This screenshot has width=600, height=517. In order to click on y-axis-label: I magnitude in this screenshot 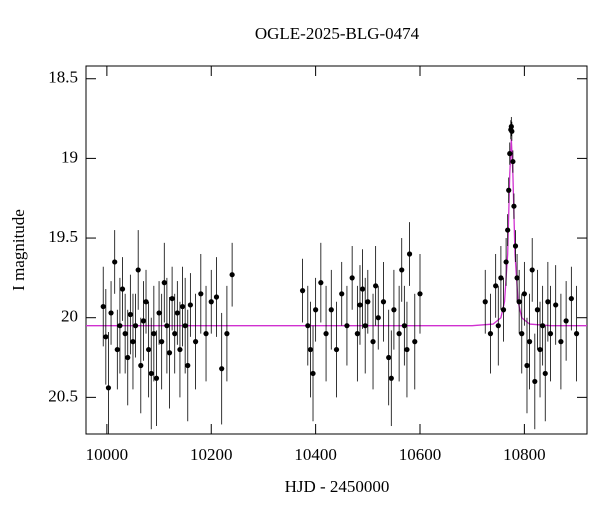, I will do `click(18, 250)`.